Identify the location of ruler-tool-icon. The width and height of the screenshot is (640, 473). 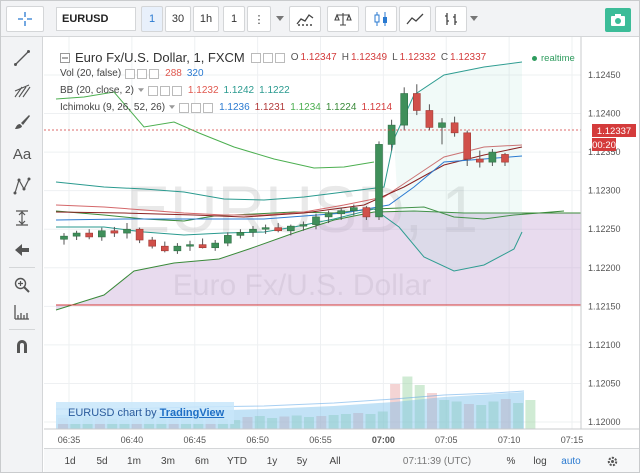
(22, 312).